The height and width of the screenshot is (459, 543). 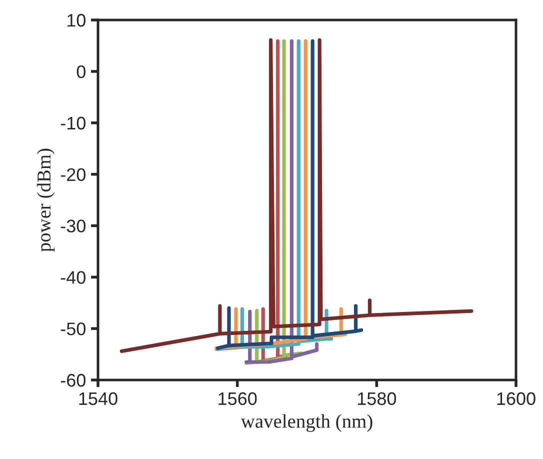 I want to click on x-tick-label: 1600, so click(x=516, y=399).